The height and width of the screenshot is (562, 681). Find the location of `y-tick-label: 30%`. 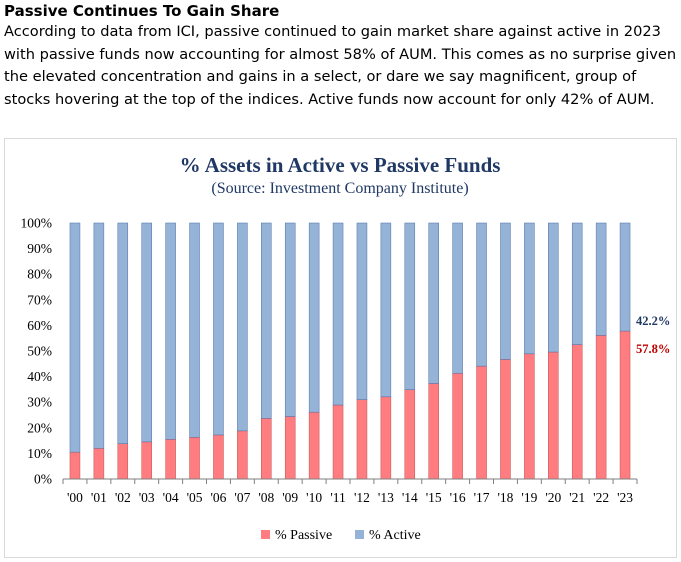

y-tick-label: 30% is located at coordinates (39, 402).